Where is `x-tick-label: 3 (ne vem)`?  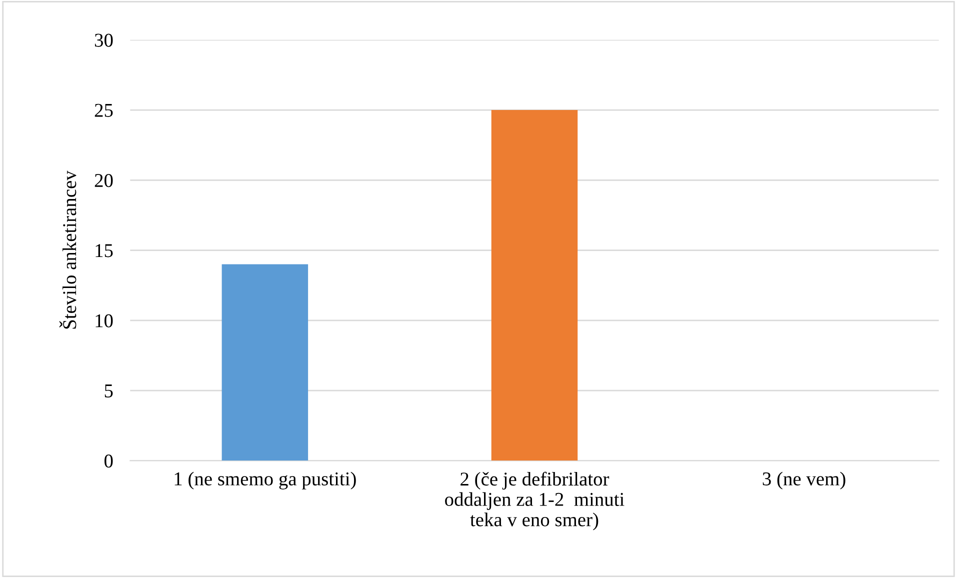 x-tick-label: 3 (ne vem) is located at coordinates (804, 481).